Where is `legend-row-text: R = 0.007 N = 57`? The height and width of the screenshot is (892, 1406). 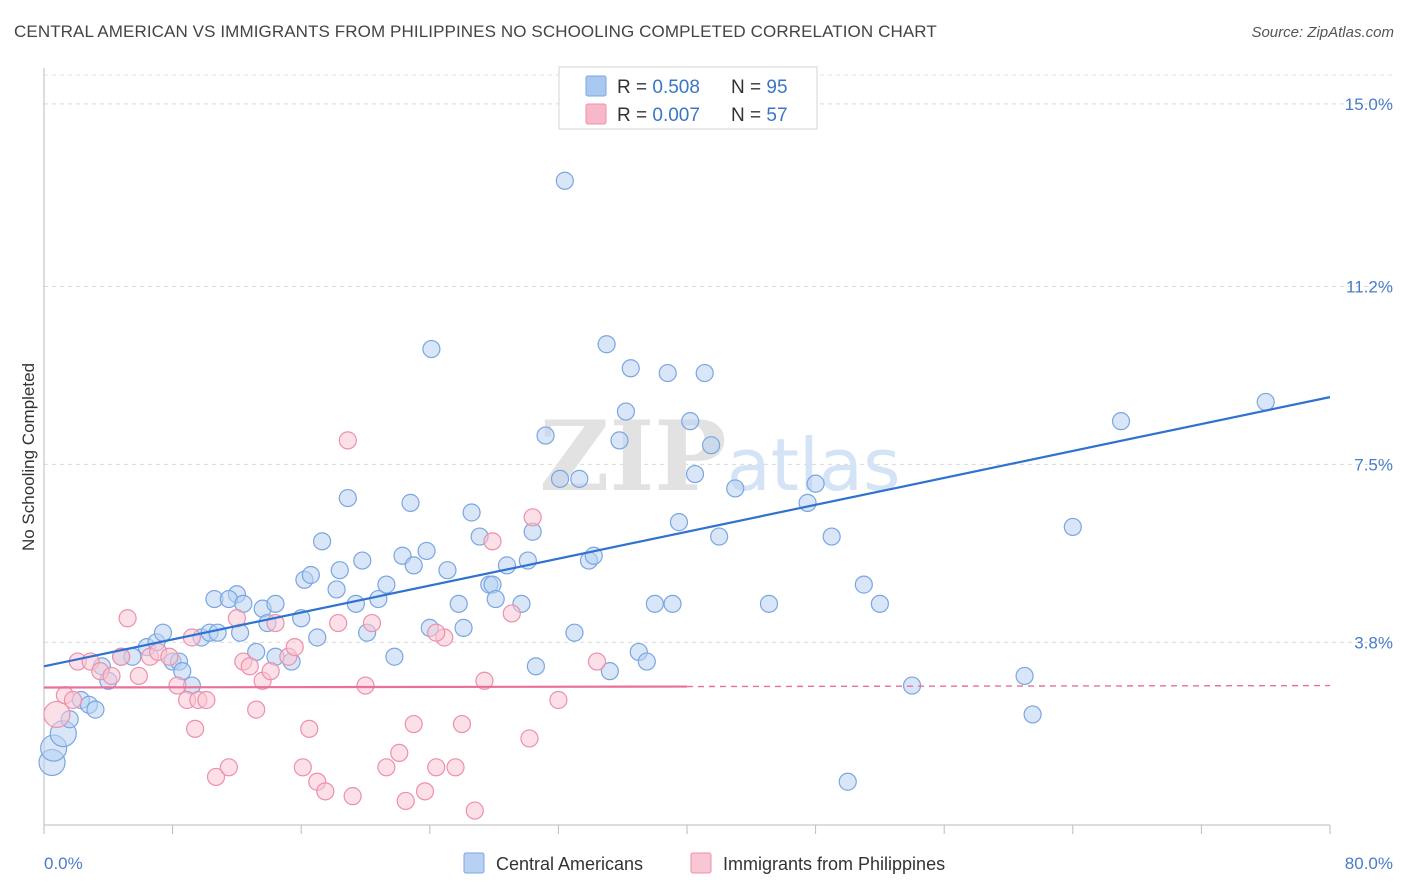
legend-row-text: R = 0.007 N = 57 is located at coordinates (702, 115).